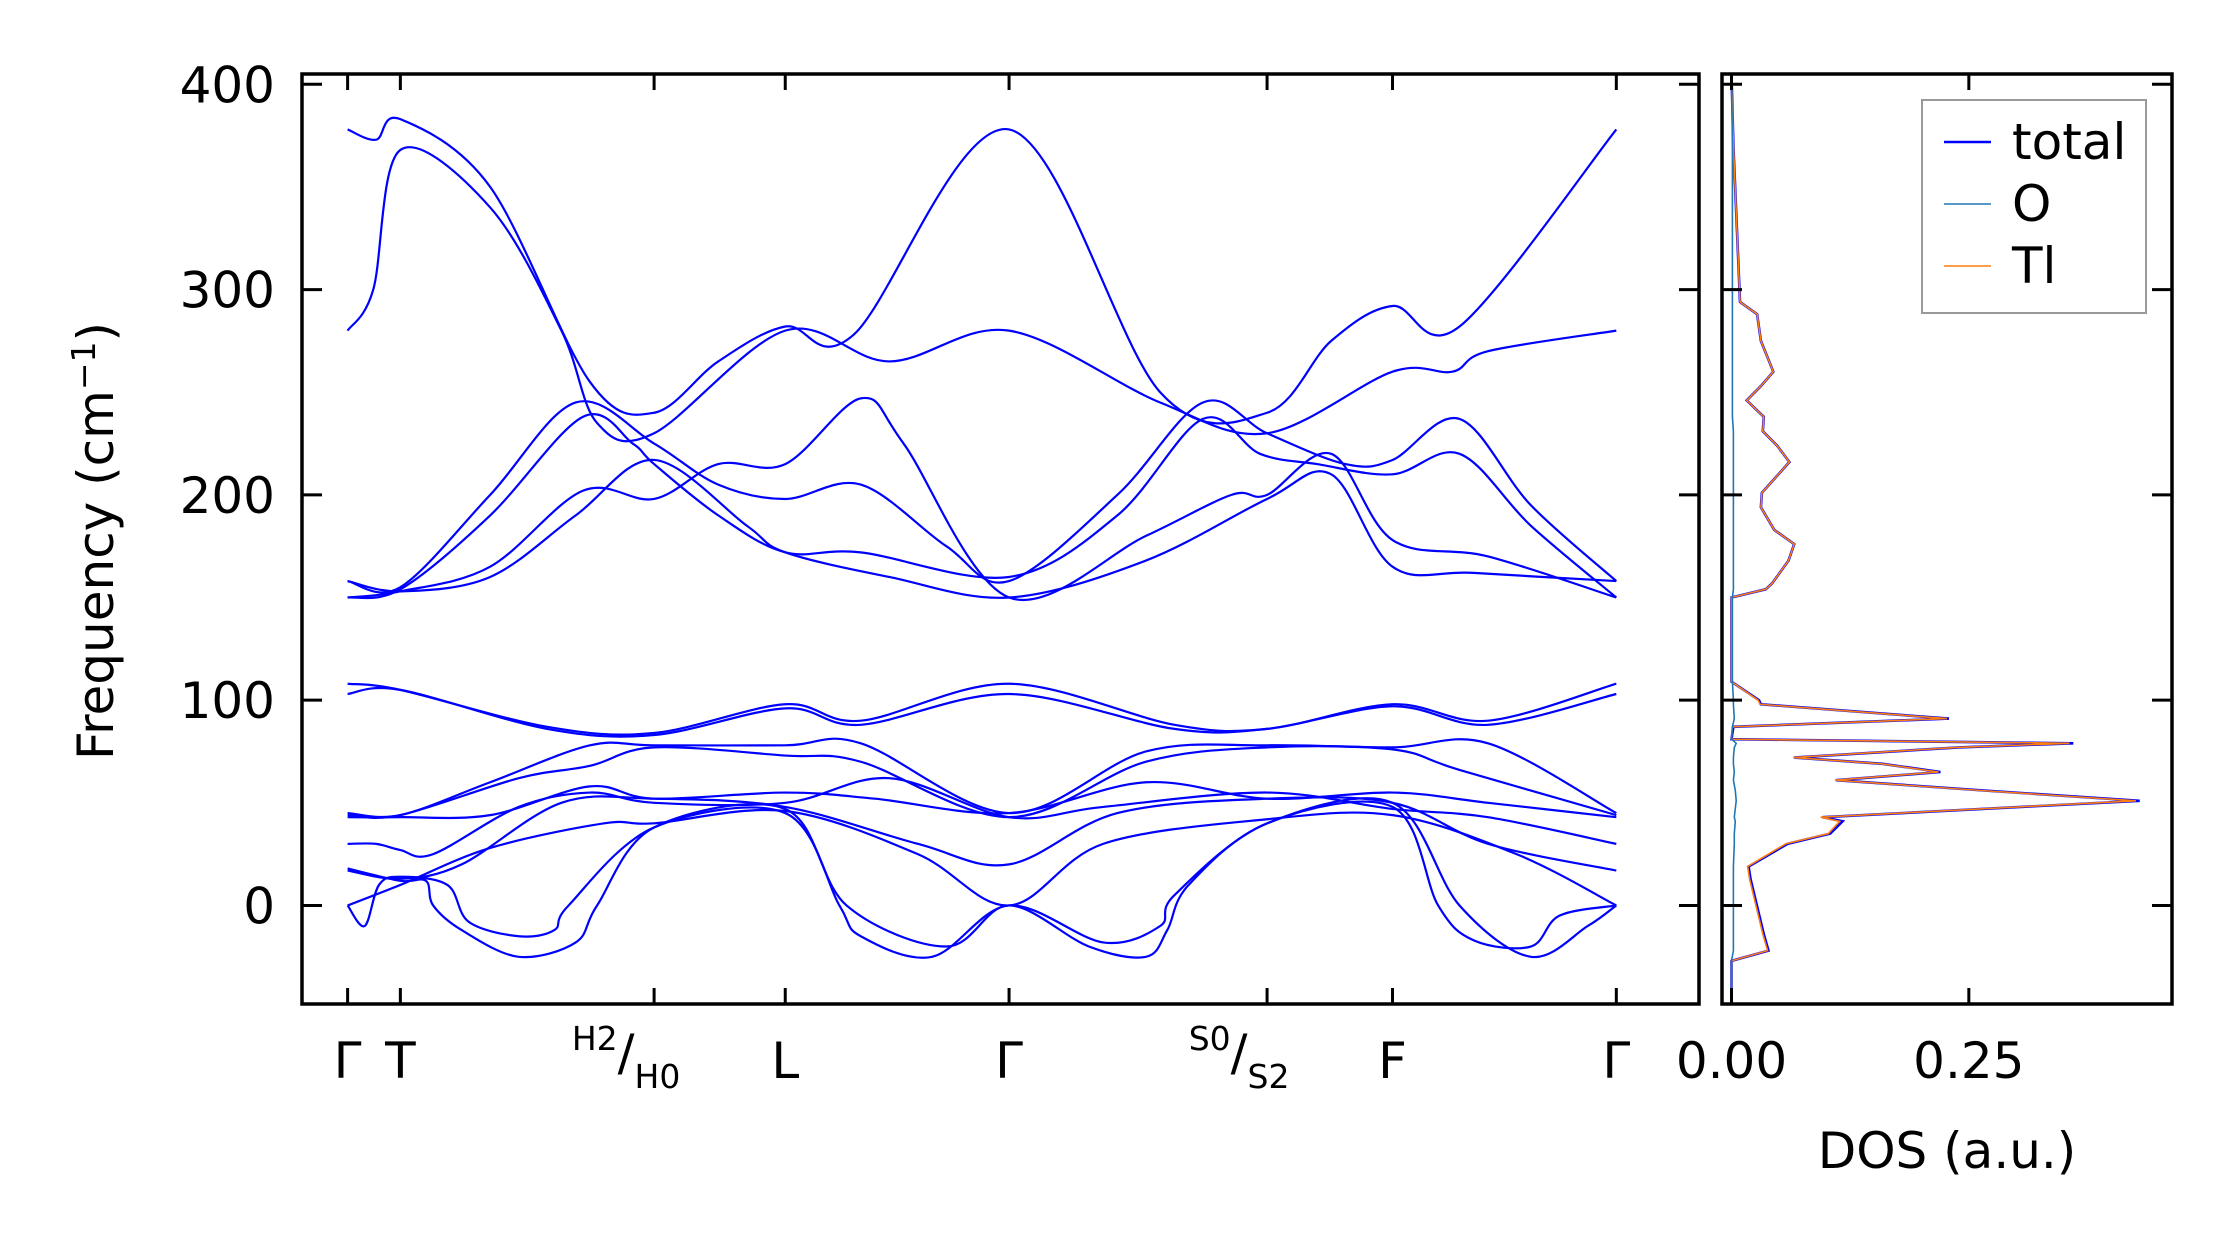  I want to click on y-tick-label: 100, so click(227, 701).